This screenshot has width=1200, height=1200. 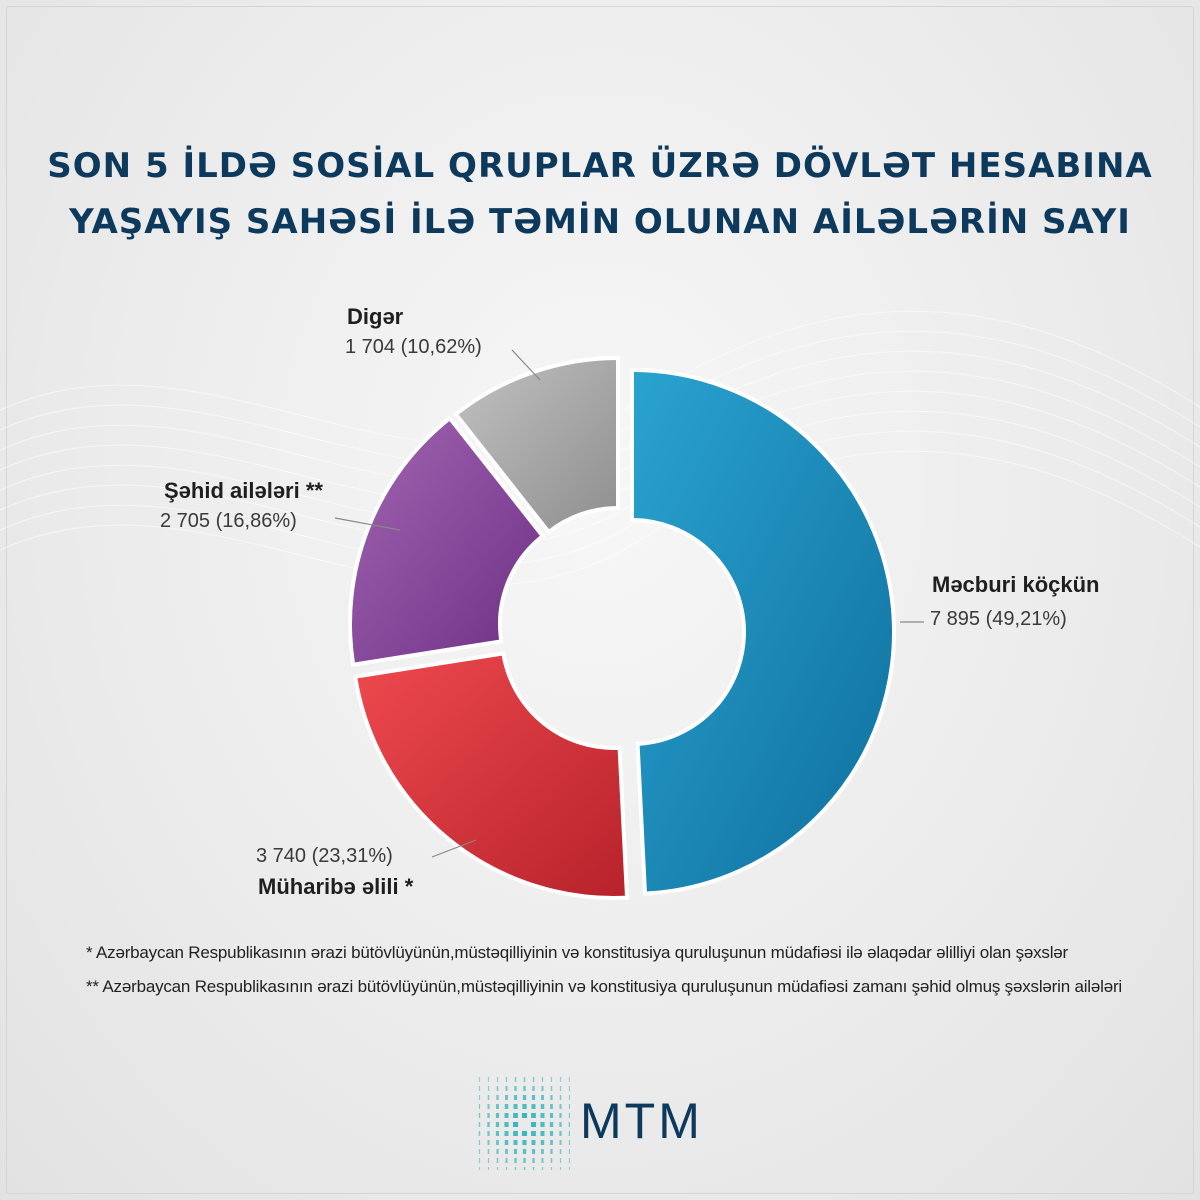 What do you see at coordinates (243, 490) in the screenshot?
I see `slice-label-name-2: Şəhid ailələri **` at bounding box center [243, 490].